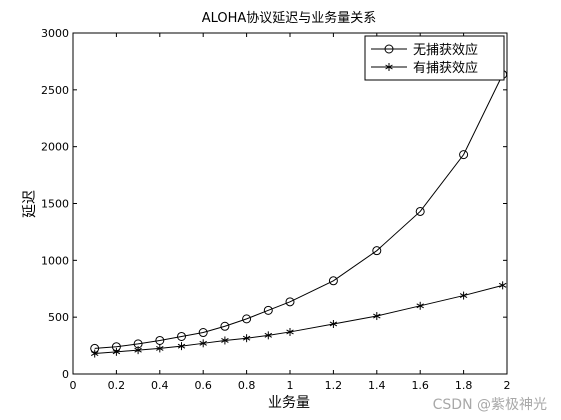 The height and width of the screenshot is (420, 561). I want to click on x-tick-label: 0, so click(73, 385).